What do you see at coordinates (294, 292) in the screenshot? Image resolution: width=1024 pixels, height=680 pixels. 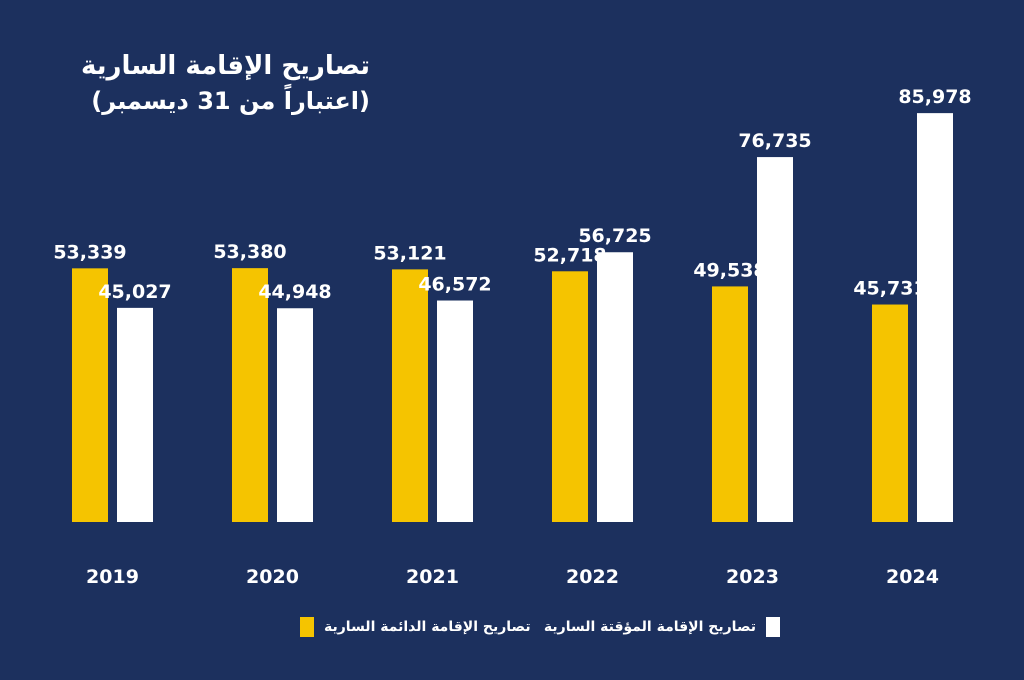 I see `value-label-temporary-2020: 44,948` at bounding box center [294, 292].